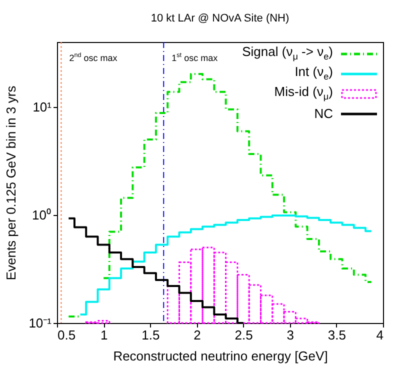  Describe the element at coordinates (303, 93) in the screenshot. I see `legend-label: Mis-id (ν$_{μ}$)` at that location.